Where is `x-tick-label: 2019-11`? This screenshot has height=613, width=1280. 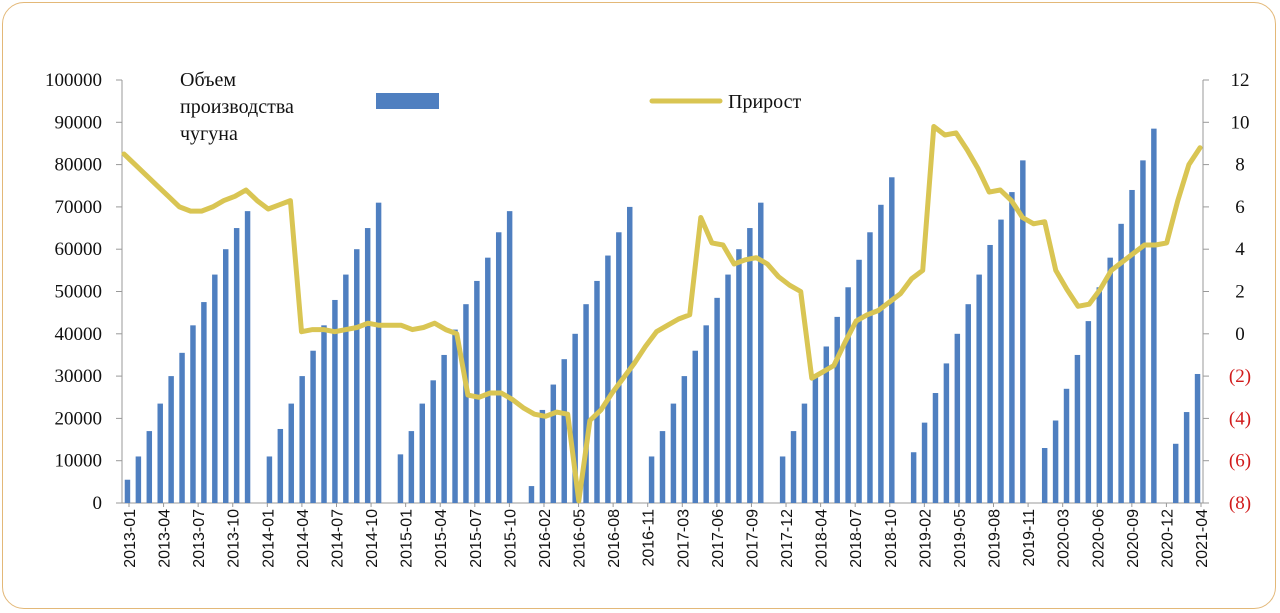
x-tick-label: 2019-11 is located at coordinates (1029, 538).